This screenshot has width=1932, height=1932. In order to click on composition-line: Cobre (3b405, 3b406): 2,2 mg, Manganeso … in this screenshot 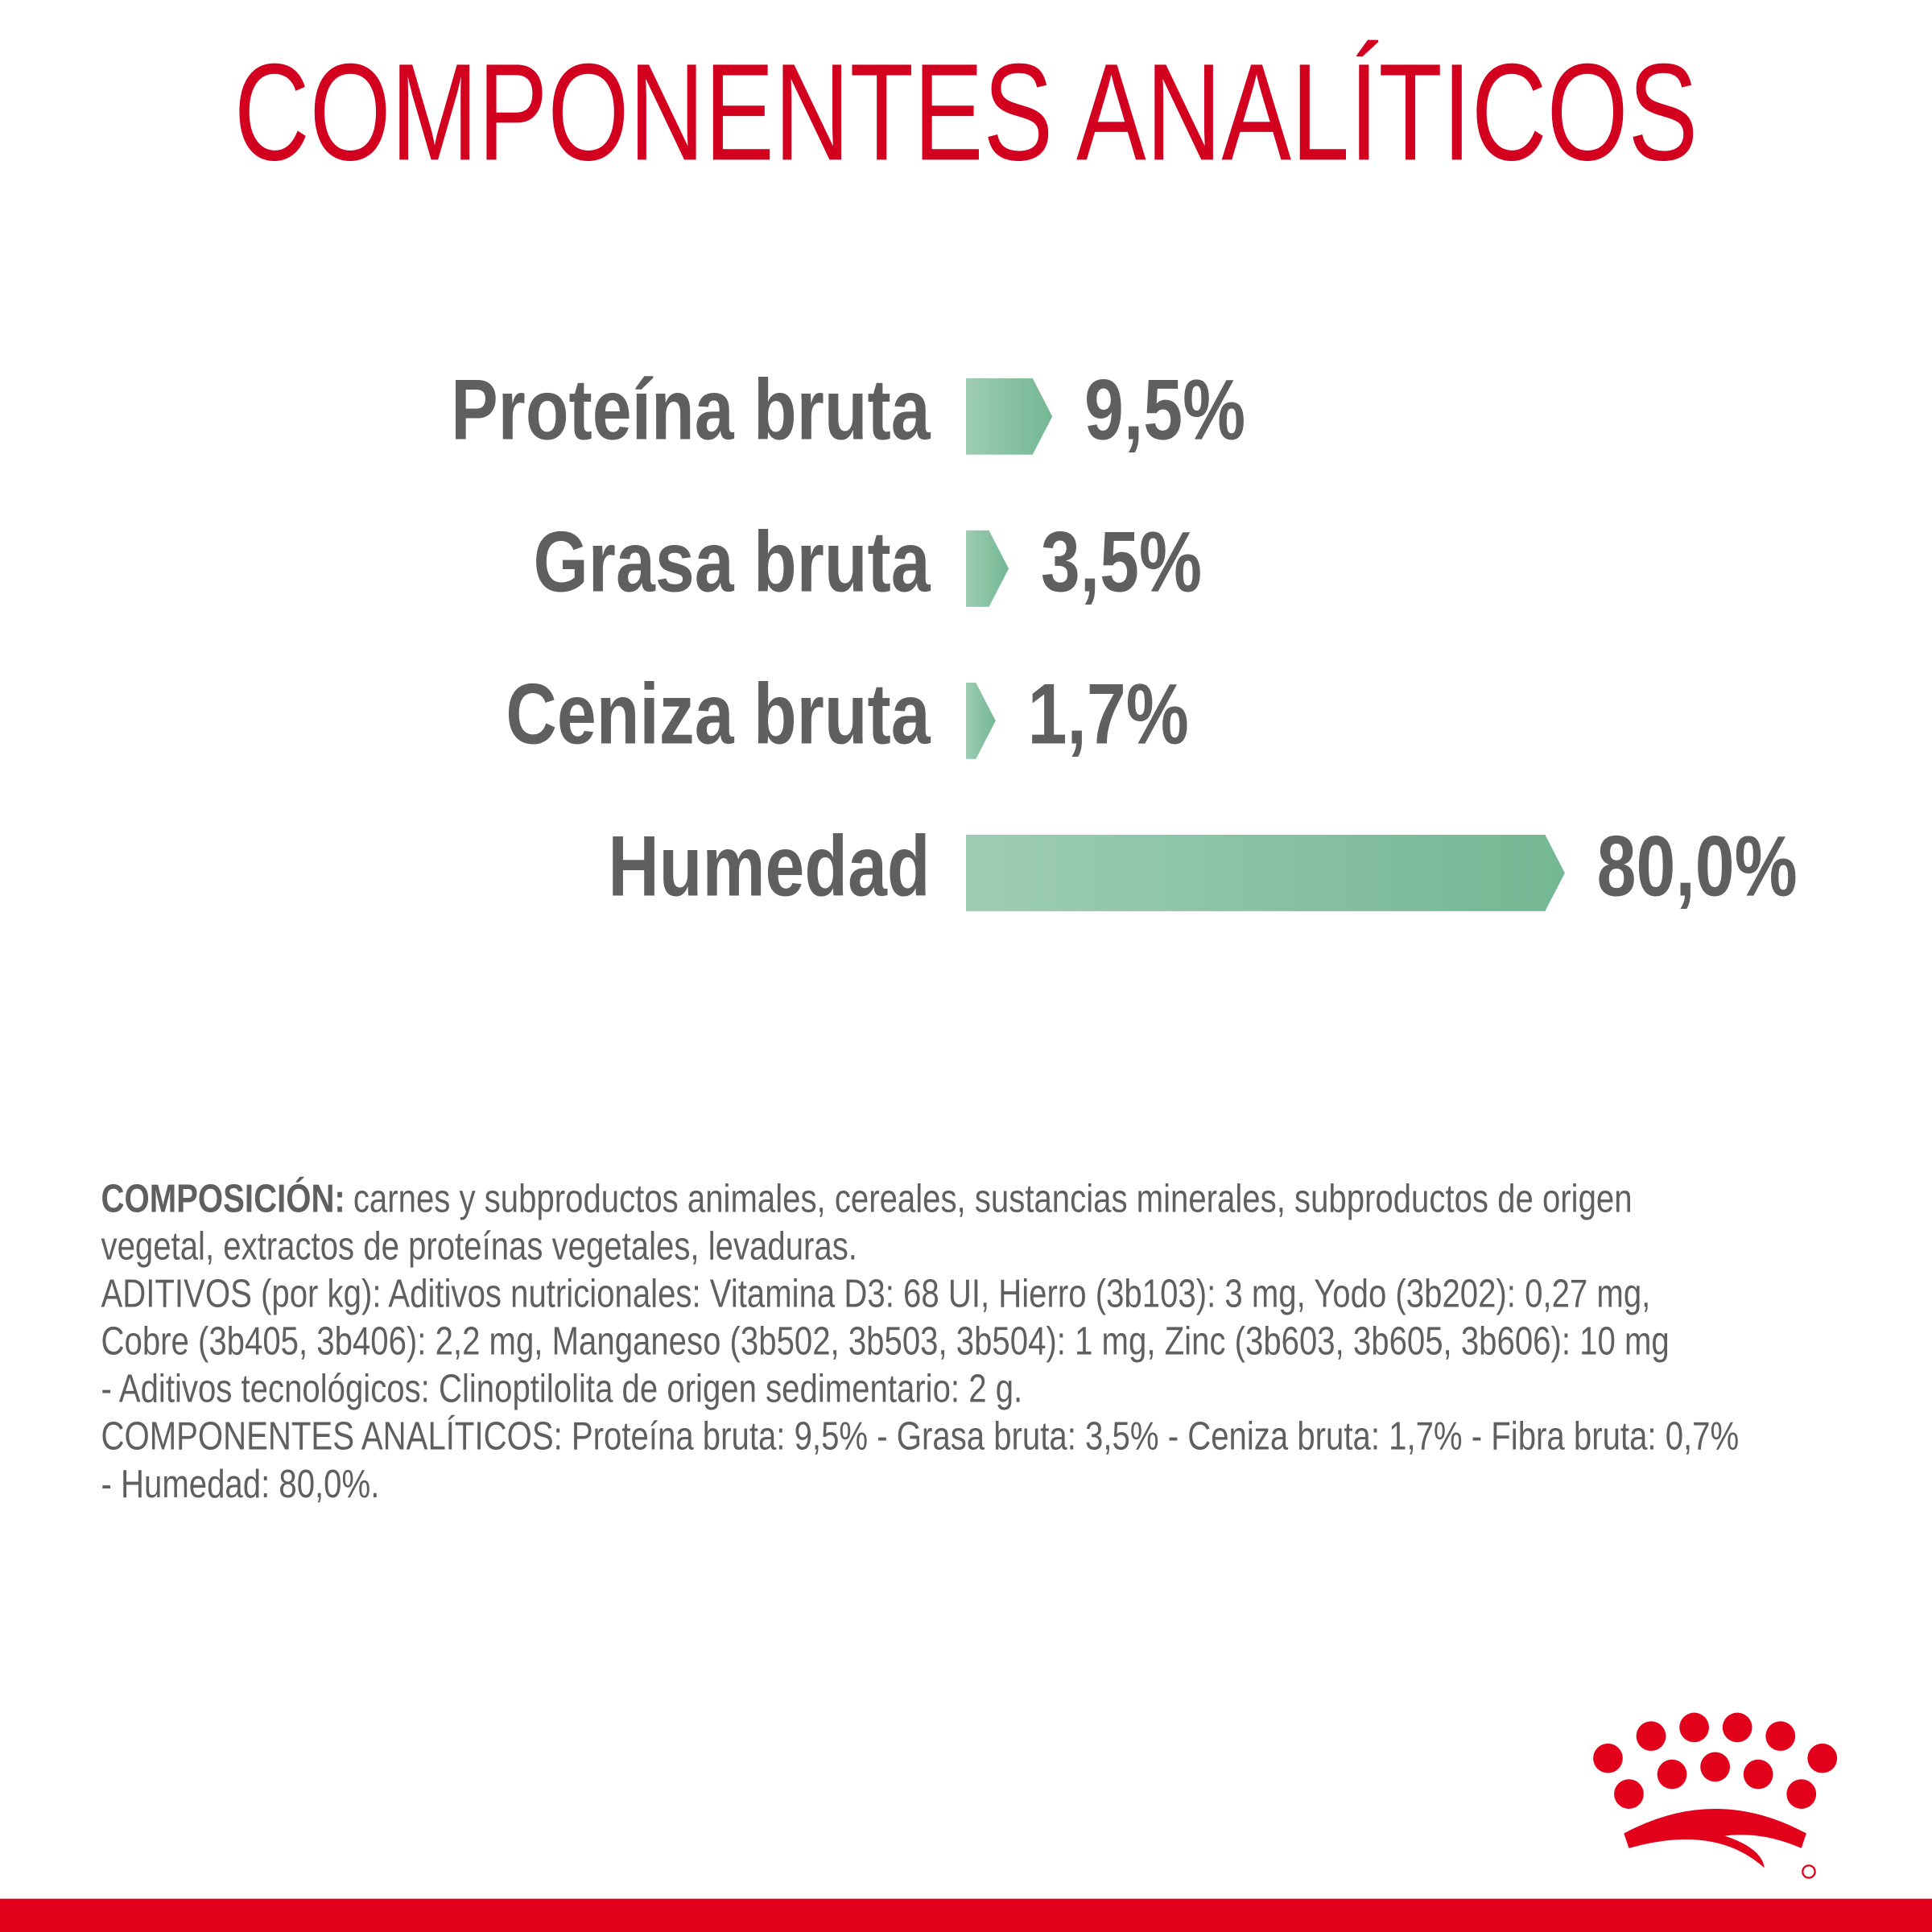, I will do `click(885, 1341)`.